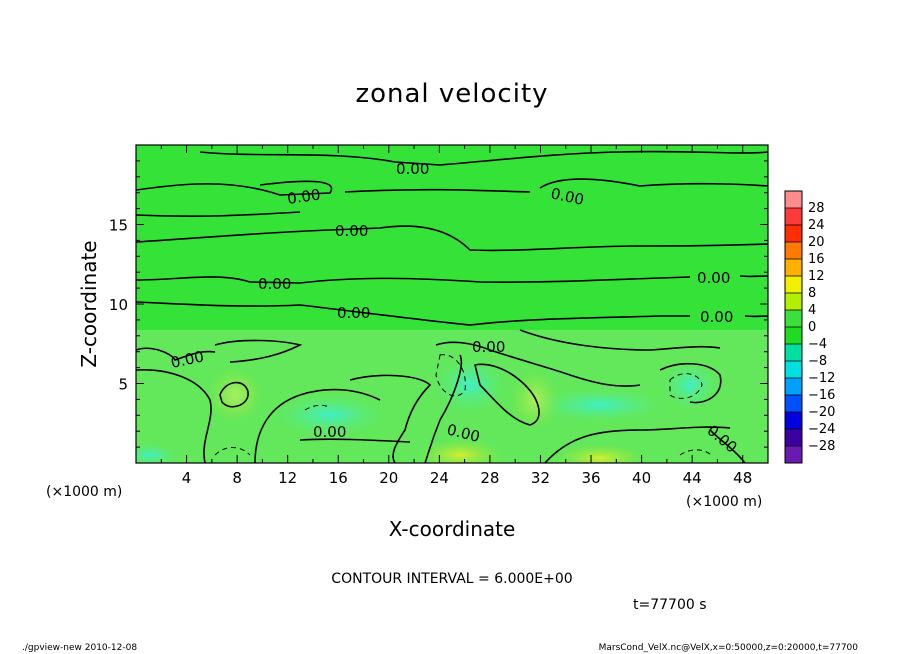  What do you see at coordinates (187, 478) in the screenshot?
I see `x-tick-label: 4` at bounding box center [187, 478].